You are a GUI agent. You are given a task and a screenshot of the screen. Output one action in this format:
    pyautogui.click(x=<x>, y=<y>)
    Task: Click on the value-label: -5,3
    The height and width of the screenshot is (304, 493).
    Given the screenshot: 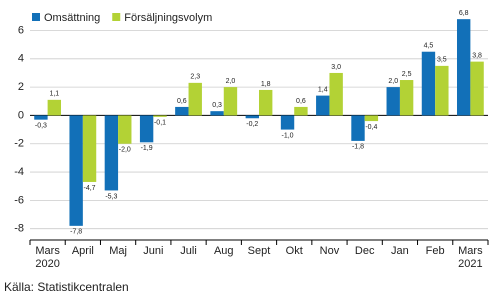 What is the action you would take?
    pyautogui.click(x=111, y=196)
    